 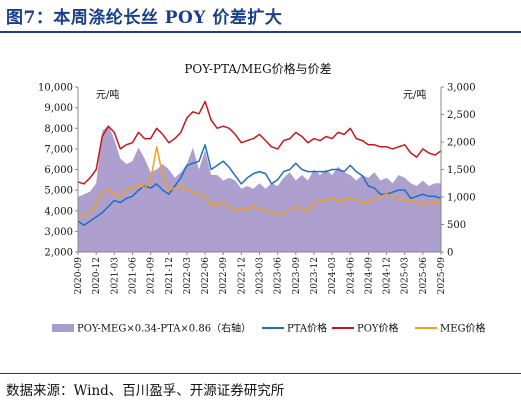 I want to click on x-tick-label: 2022-09, so click(x=224, y=276).